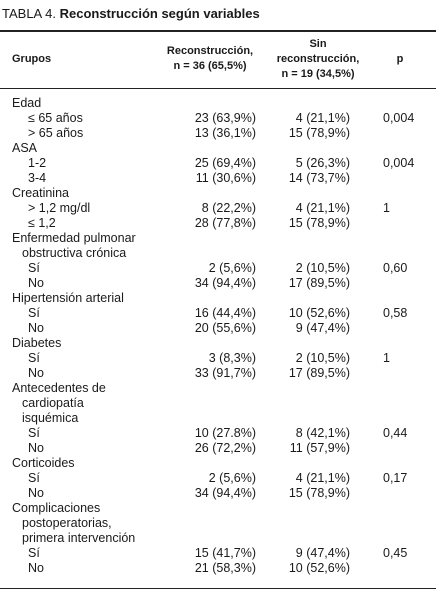 The height and width of the screenshot is (603, 436). Describe the element at coordinates (59, 388) in the screenshot. I see `group-name: Antecedentes de` at that location.